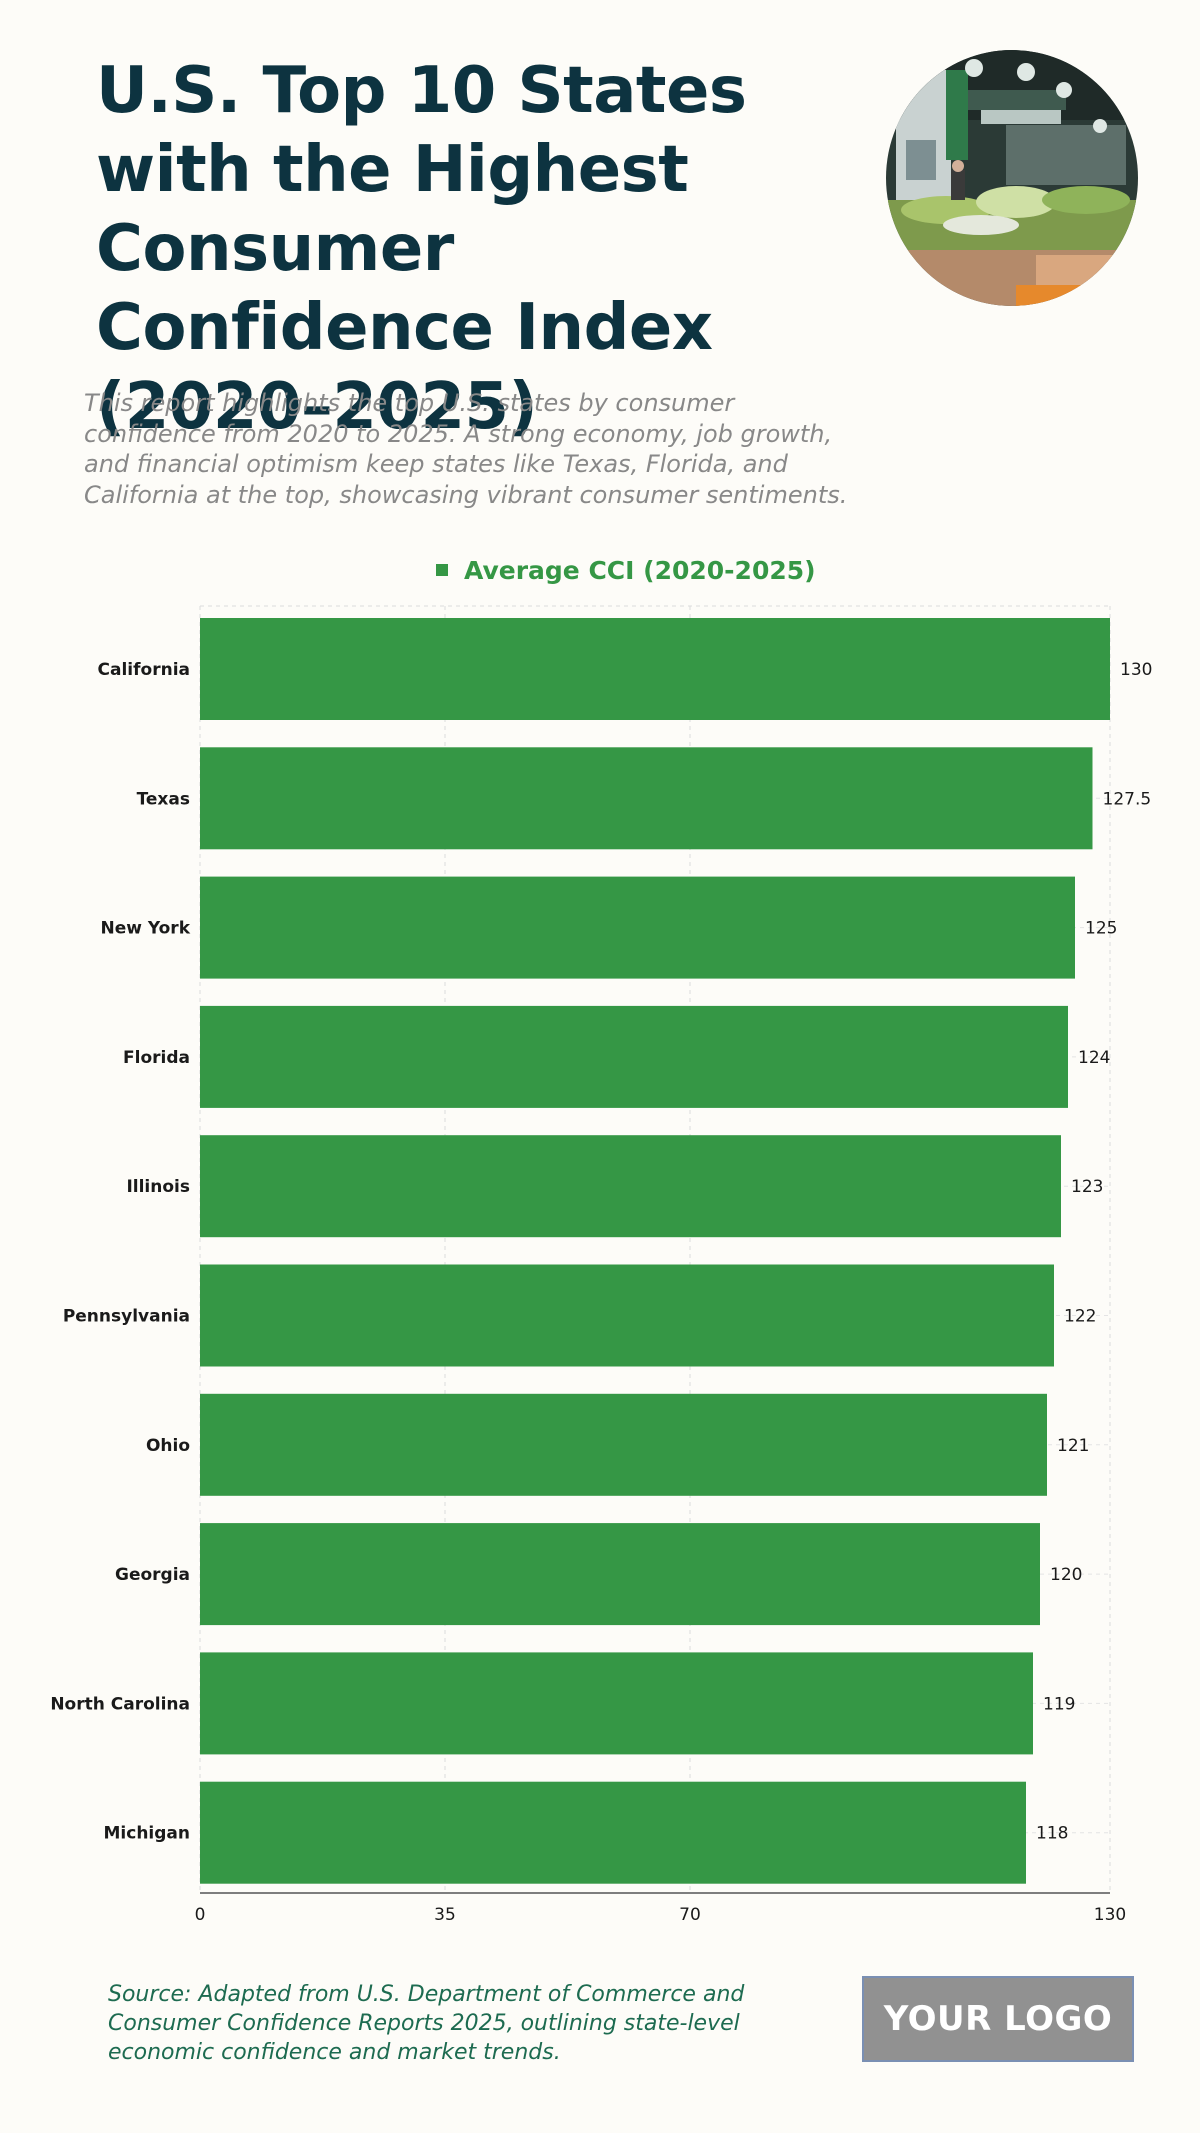 The width and height of the screenshot is (1200, 2133). What do you see at coordinates (1052, 1834) in the screenshot?
I see `value-label: 118` at bounding box center [1052, 1834].